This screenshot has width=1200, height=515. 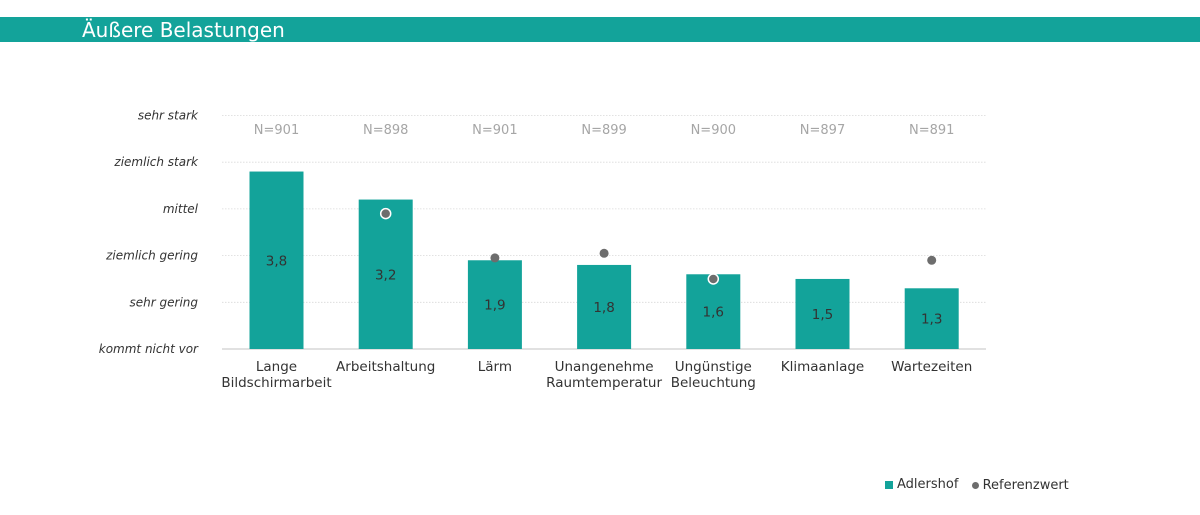 What do you see at coordinates (164, 302) in the screenshot?
I see `y-tick-label: sehr gering` at bounding box center [164, 302].